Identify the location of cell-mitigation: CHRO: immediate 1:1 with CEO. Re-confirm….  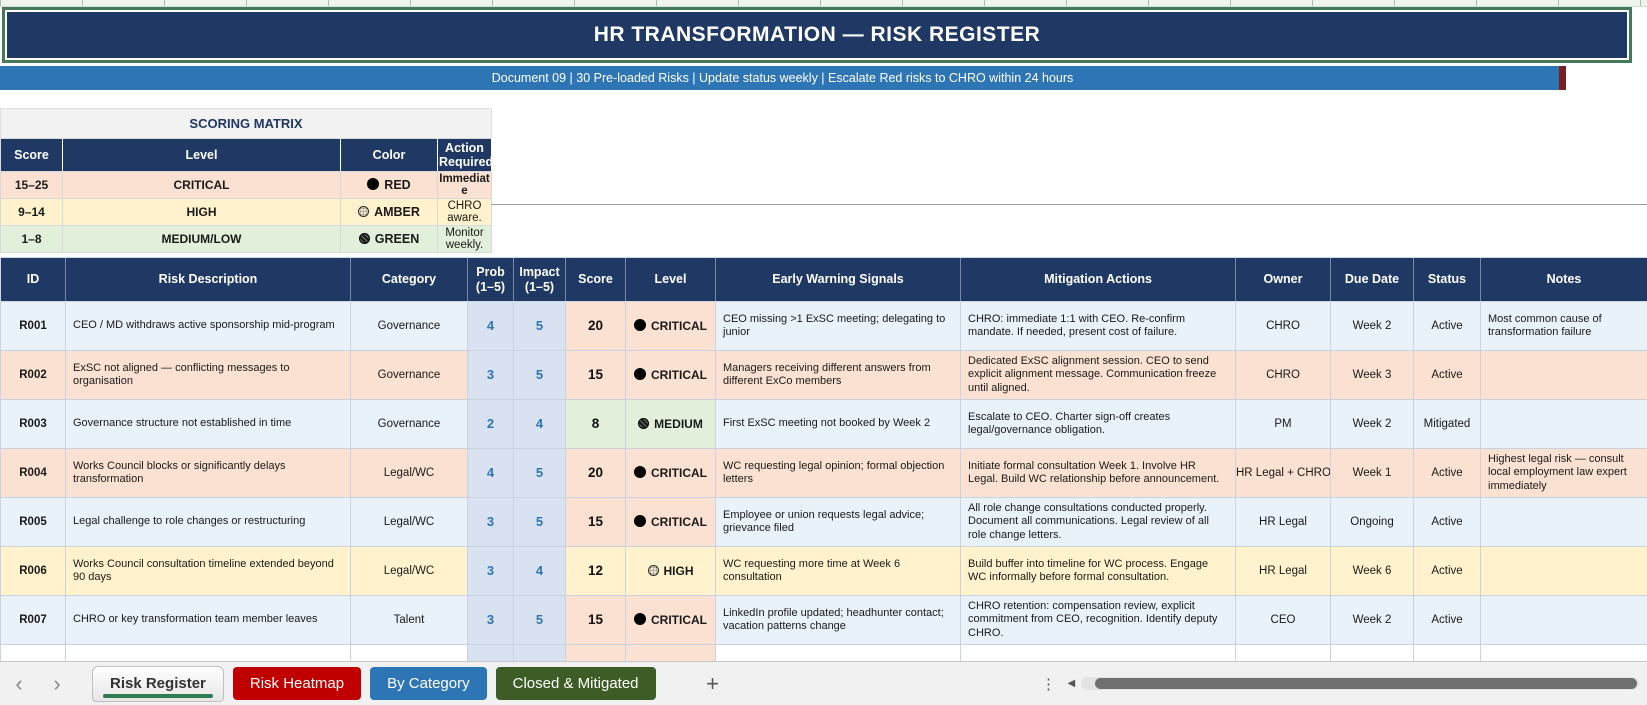
(1098, 326).